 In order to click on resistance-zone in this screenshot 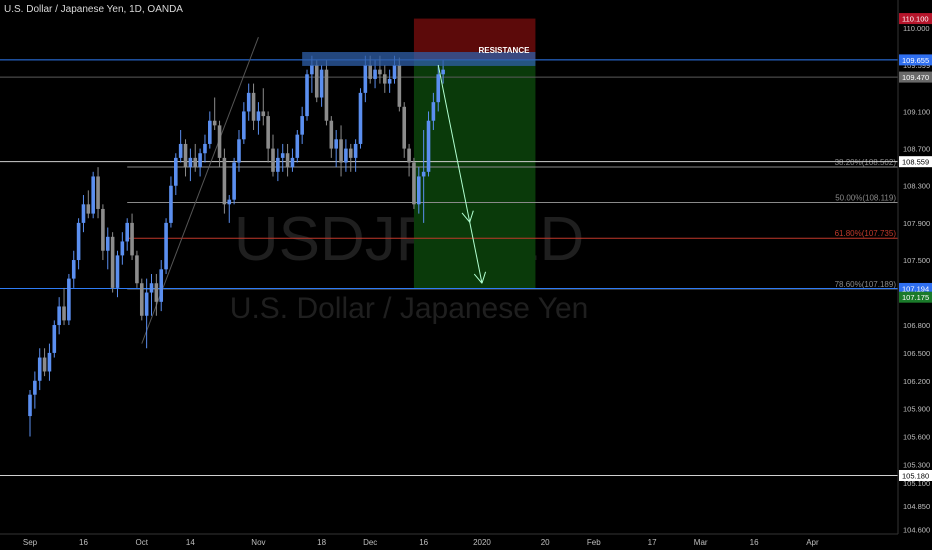, I will do `click(419, 59)`.